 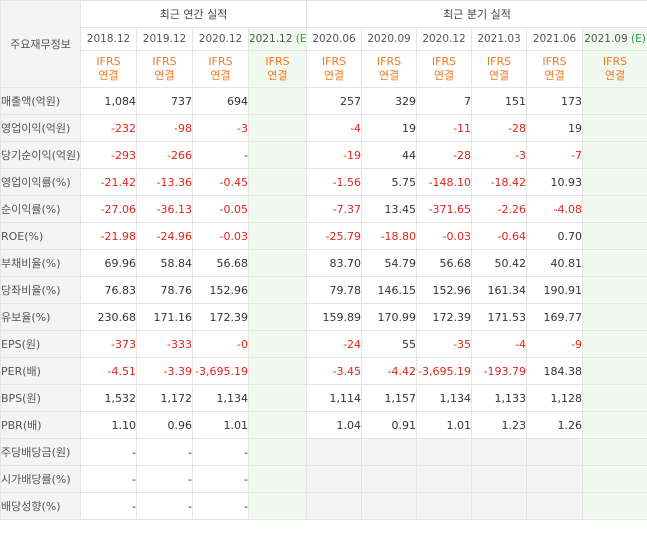 I want to click on value-cell: -333, so click(x=164, y=344).